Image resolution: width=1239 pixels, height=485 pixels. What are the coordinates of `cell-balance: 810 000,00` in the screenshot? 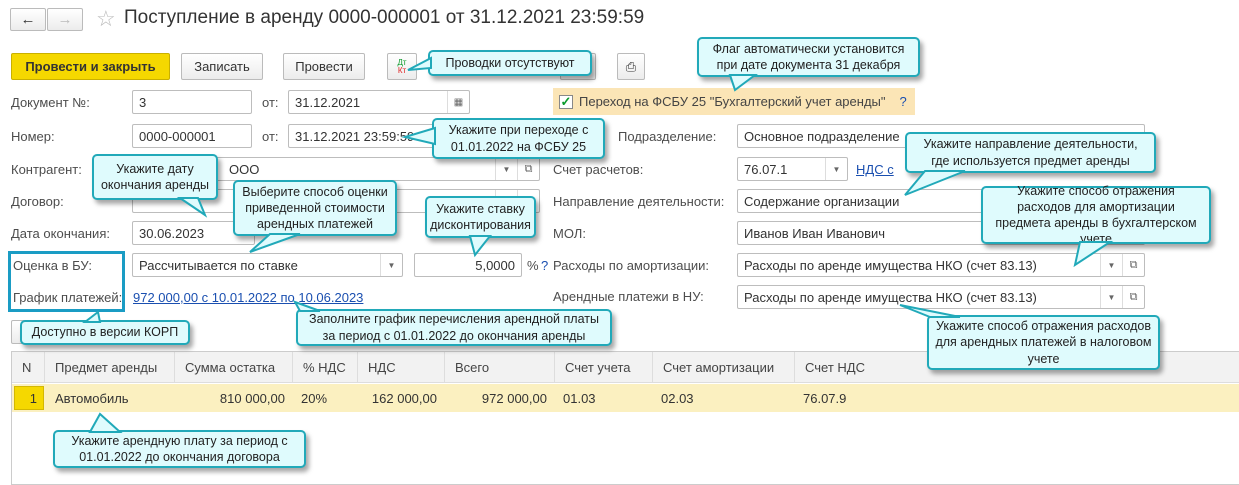 It's located at (252, 398).